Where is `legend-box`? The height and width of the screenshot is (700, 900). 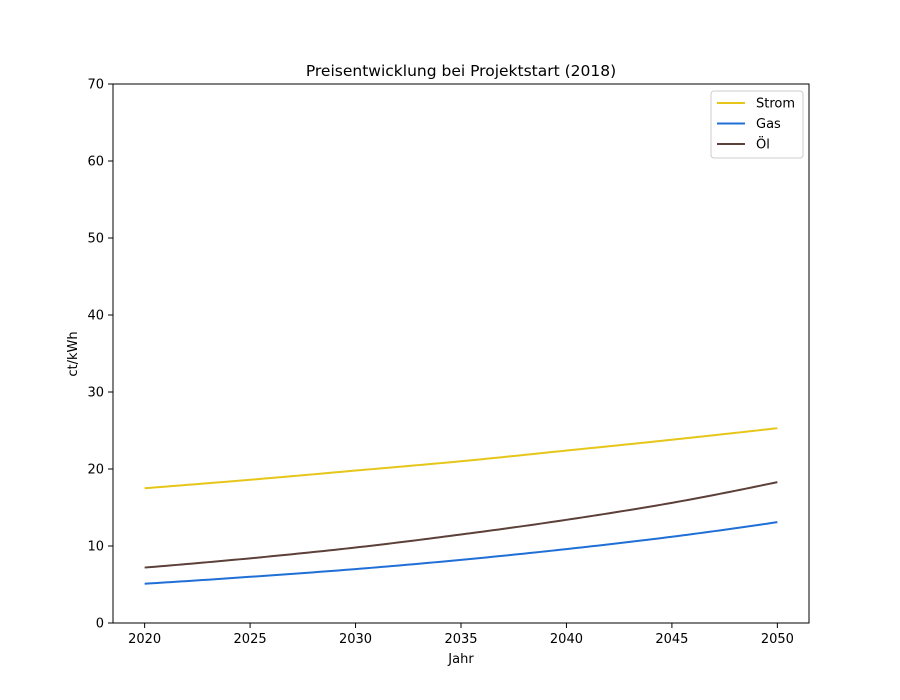
legend-box is located at coordinates (757, 124).